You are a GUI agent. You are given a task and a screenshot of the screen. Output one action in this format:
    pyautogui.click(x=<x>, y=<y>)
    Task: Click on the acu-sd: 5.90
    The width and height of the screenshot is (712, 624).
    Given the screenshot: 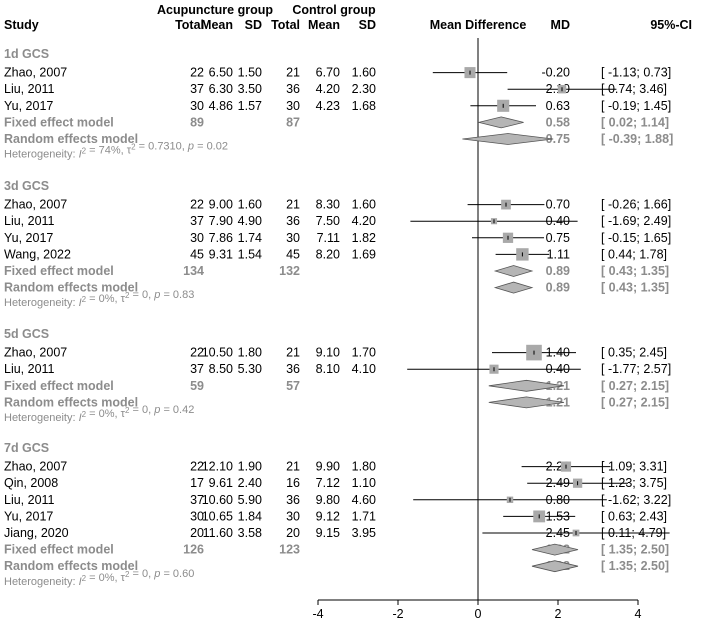 What is the action you would take?
    pyautogui.click(x=250, y=500)
    